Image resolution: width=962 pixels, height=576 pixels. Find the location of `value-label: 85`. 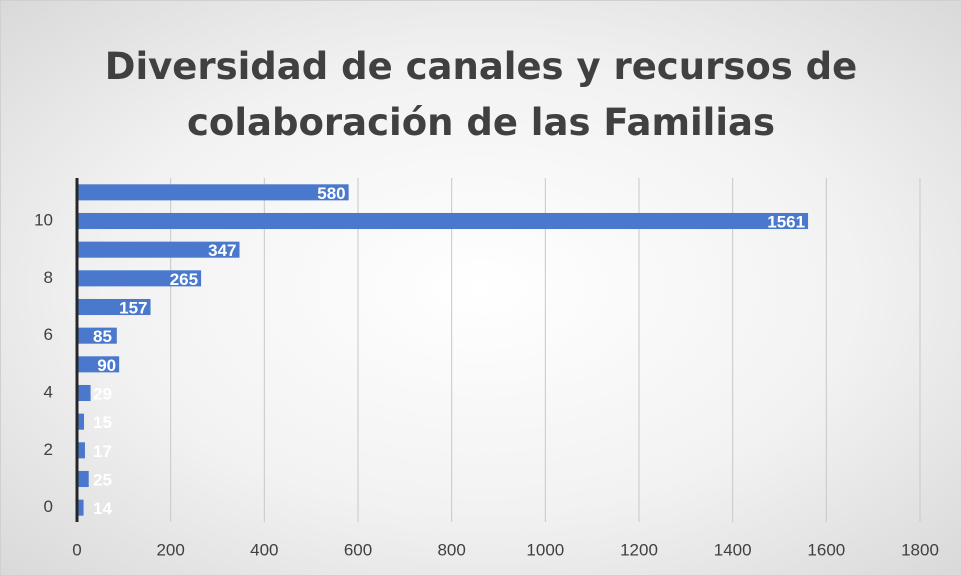

value-label: 85 is located at coordinates (102, 336).